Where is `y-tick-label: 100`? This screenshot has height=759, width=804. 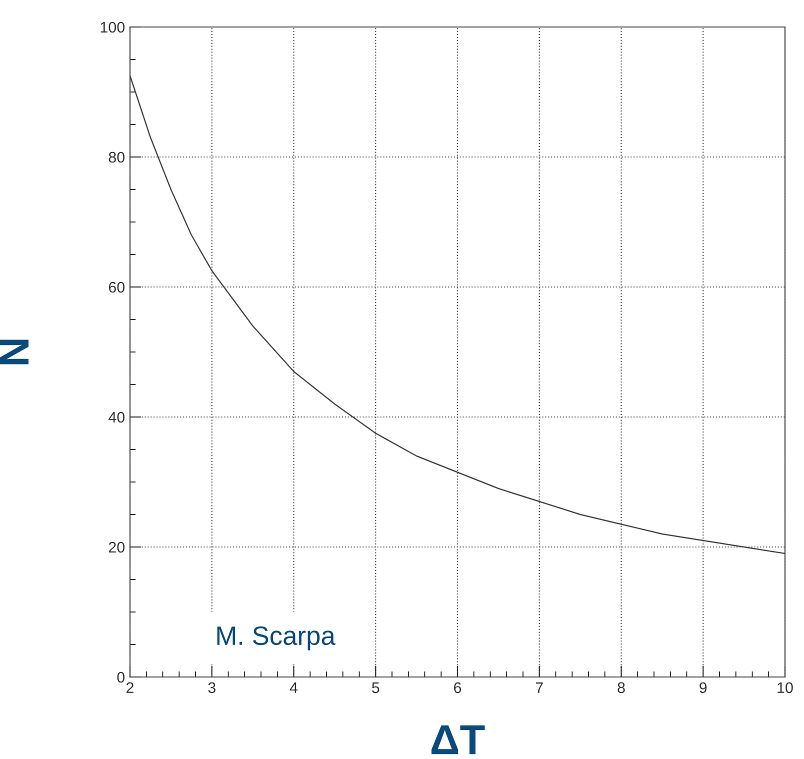 y-tick-label: 100 is located at coordinates (112, 27).